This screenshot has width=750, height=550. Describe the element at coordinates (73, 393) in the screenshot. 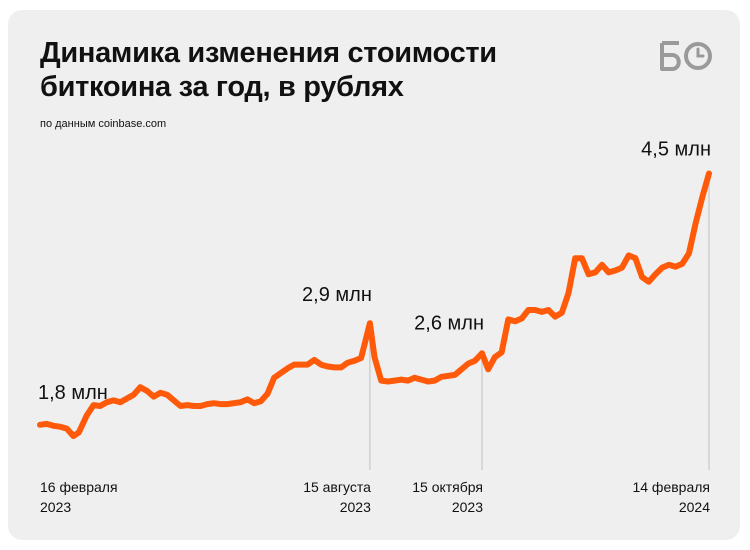

I see `callout-label: 1,8 млн` at that location.